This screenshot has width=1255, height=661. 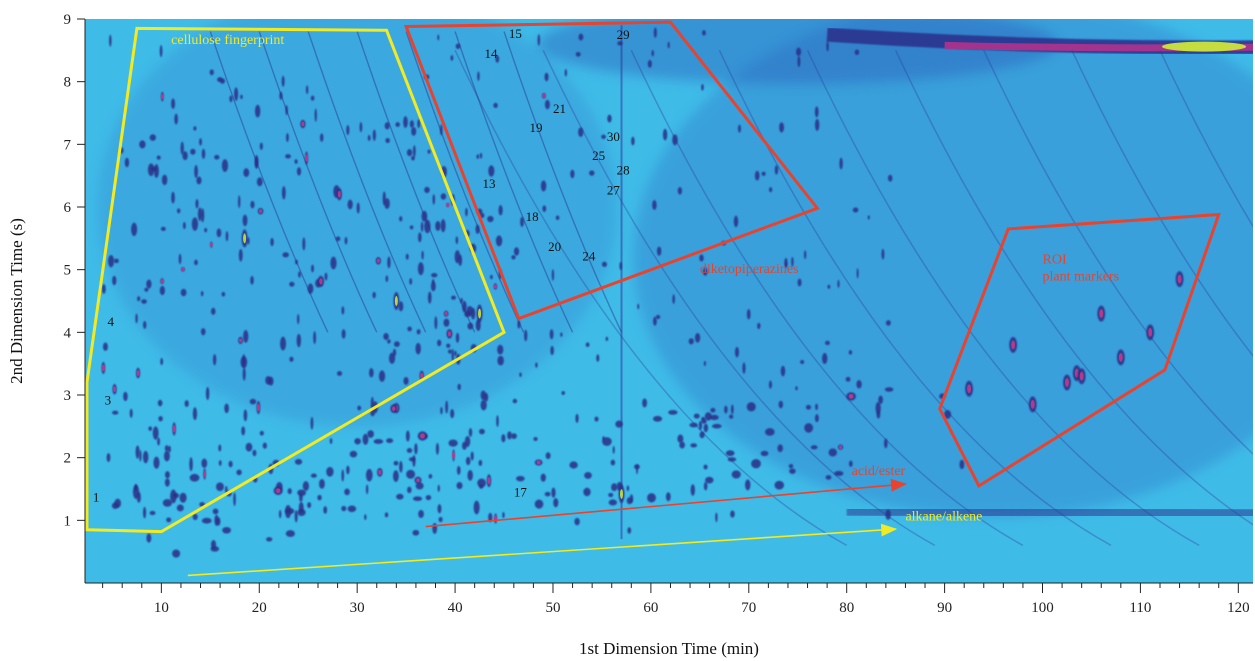 I want to click on peak-label-15: 15, so click(x=515, y=33).